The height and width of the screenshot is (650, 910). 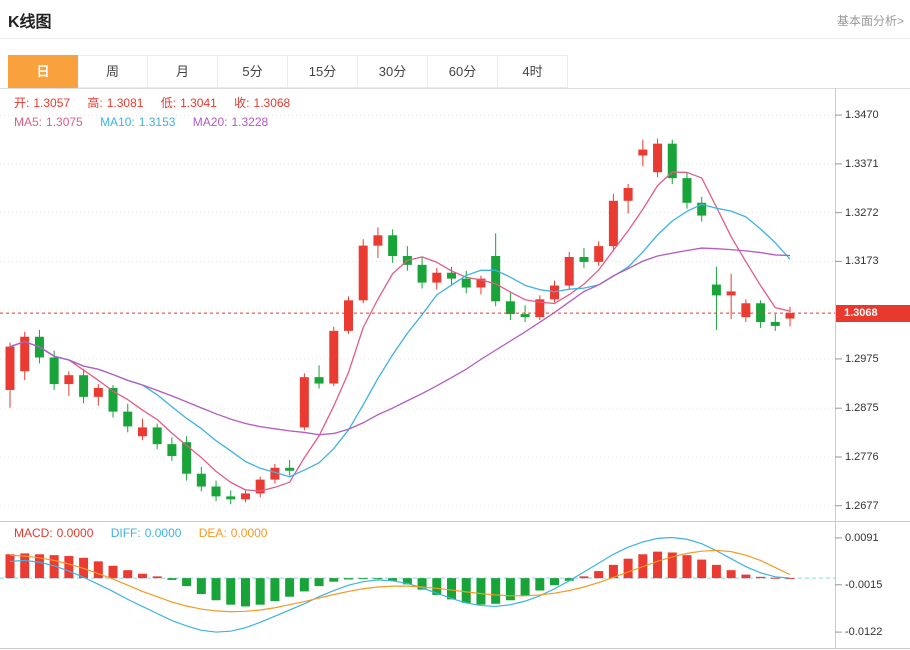 What do you see at coordinates (455, 88) in the screenshot?
I see `chart-top-border` at bounding box center [455, 88].